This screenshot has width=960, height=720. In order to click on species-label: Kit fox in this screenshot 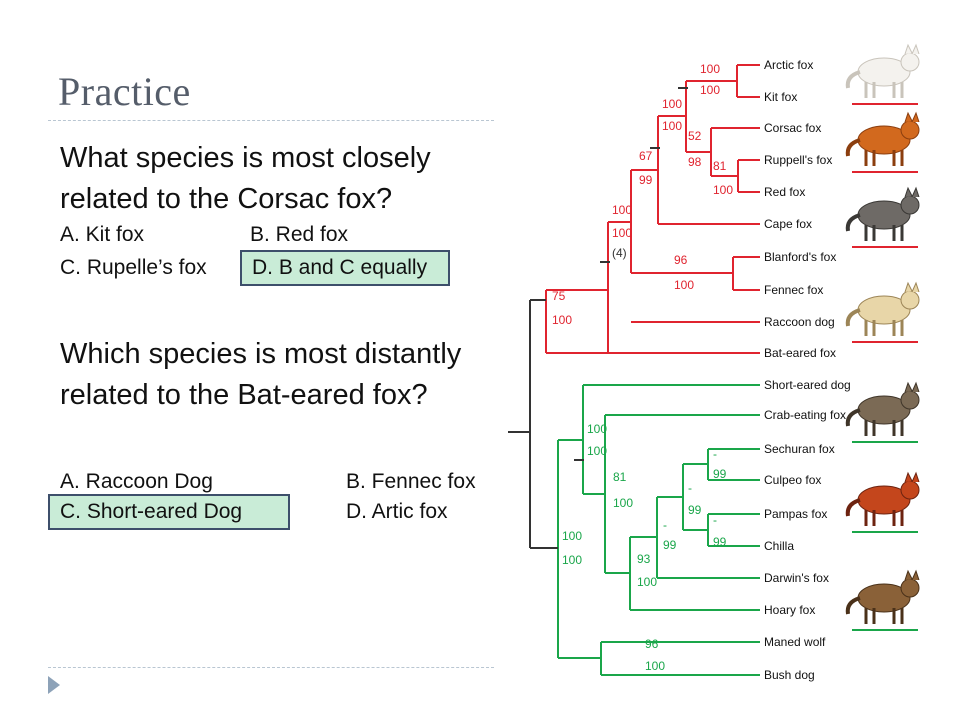, I will do `click(780, 97)`.